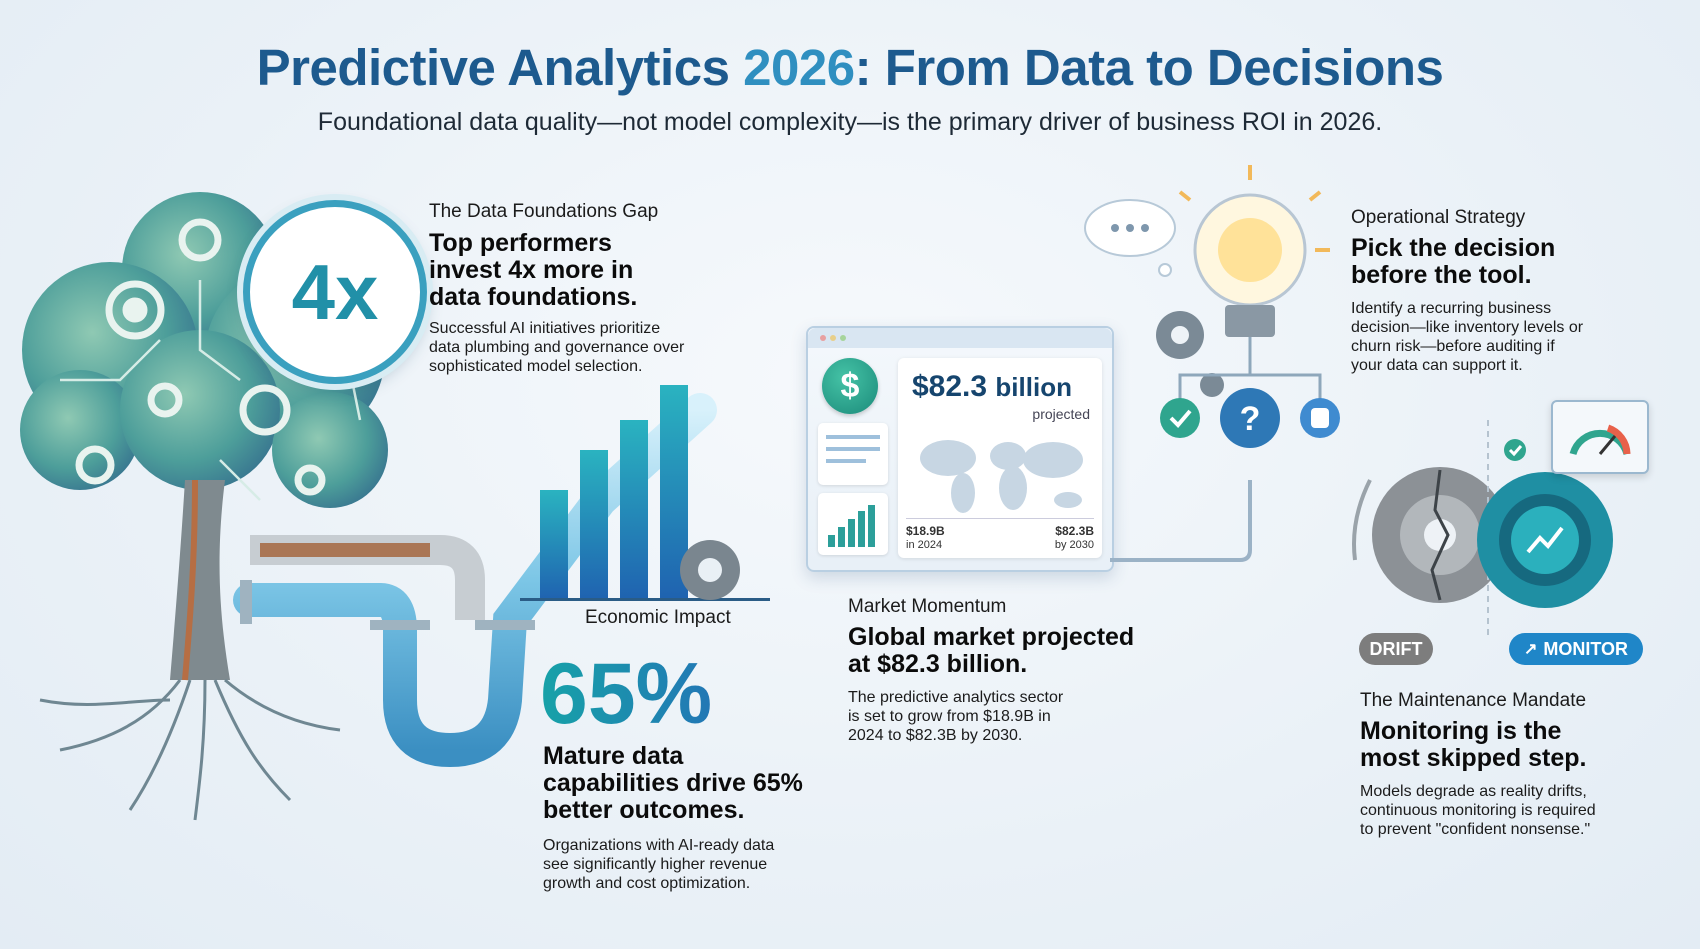 This screenshot has height=949, width=1700. I want to click on economic-eyebrow: Economic Impact, so click(658, 617).